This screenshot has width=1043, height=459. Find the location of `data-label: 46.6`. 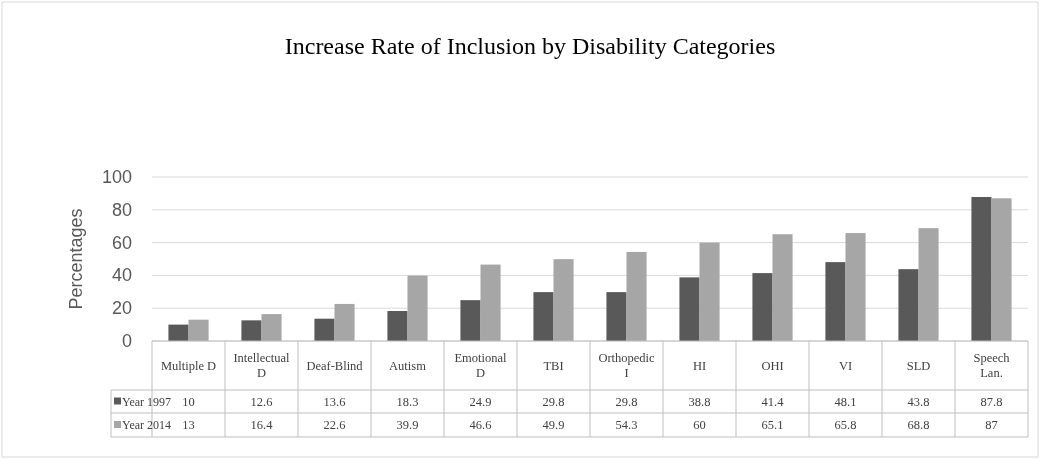

data-label: 46.6 is located at coordinates (480, 425).